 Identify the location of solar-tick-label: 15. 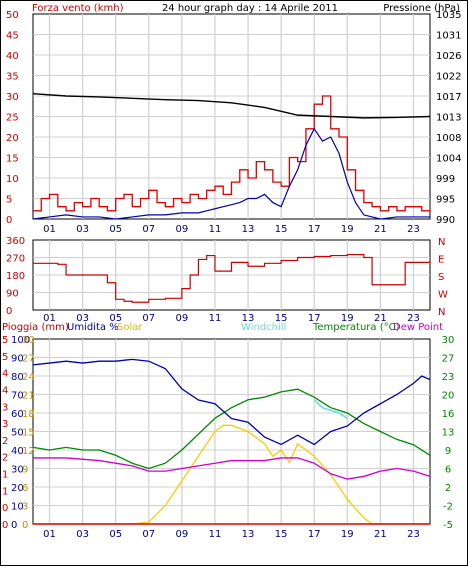
(28, 433).